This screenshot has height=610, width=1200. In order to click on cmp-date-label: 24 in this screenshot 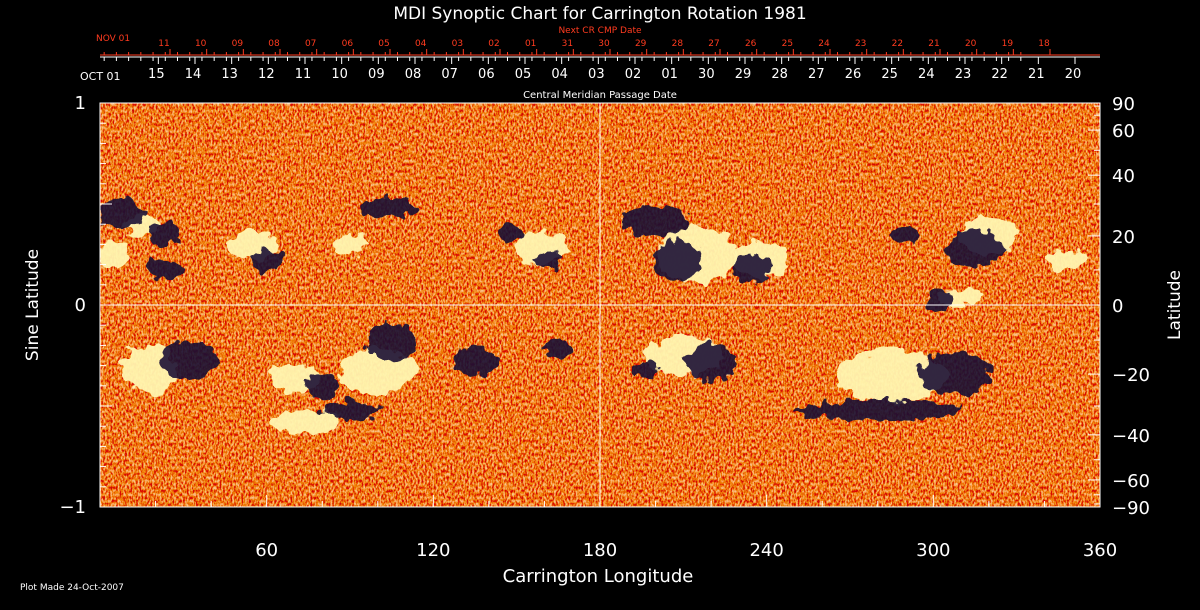, I will do `click(926, 74)`.